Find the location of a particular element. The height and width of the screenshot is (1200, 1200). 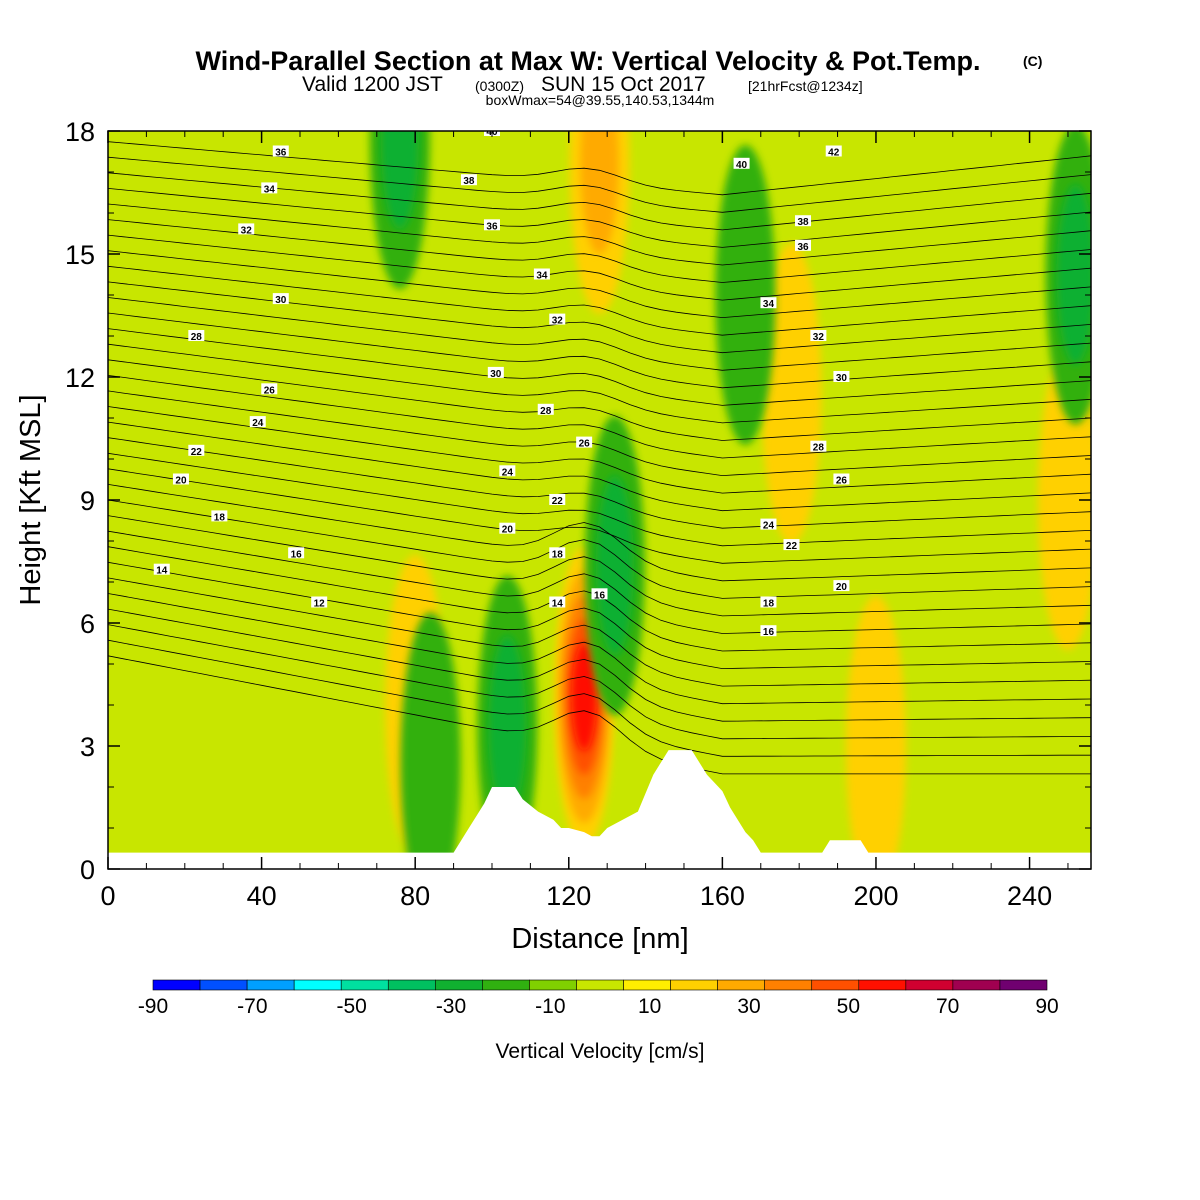

colorbar-title: Vertical Velocity [cm/s] is located at coordinates (600, 1051).